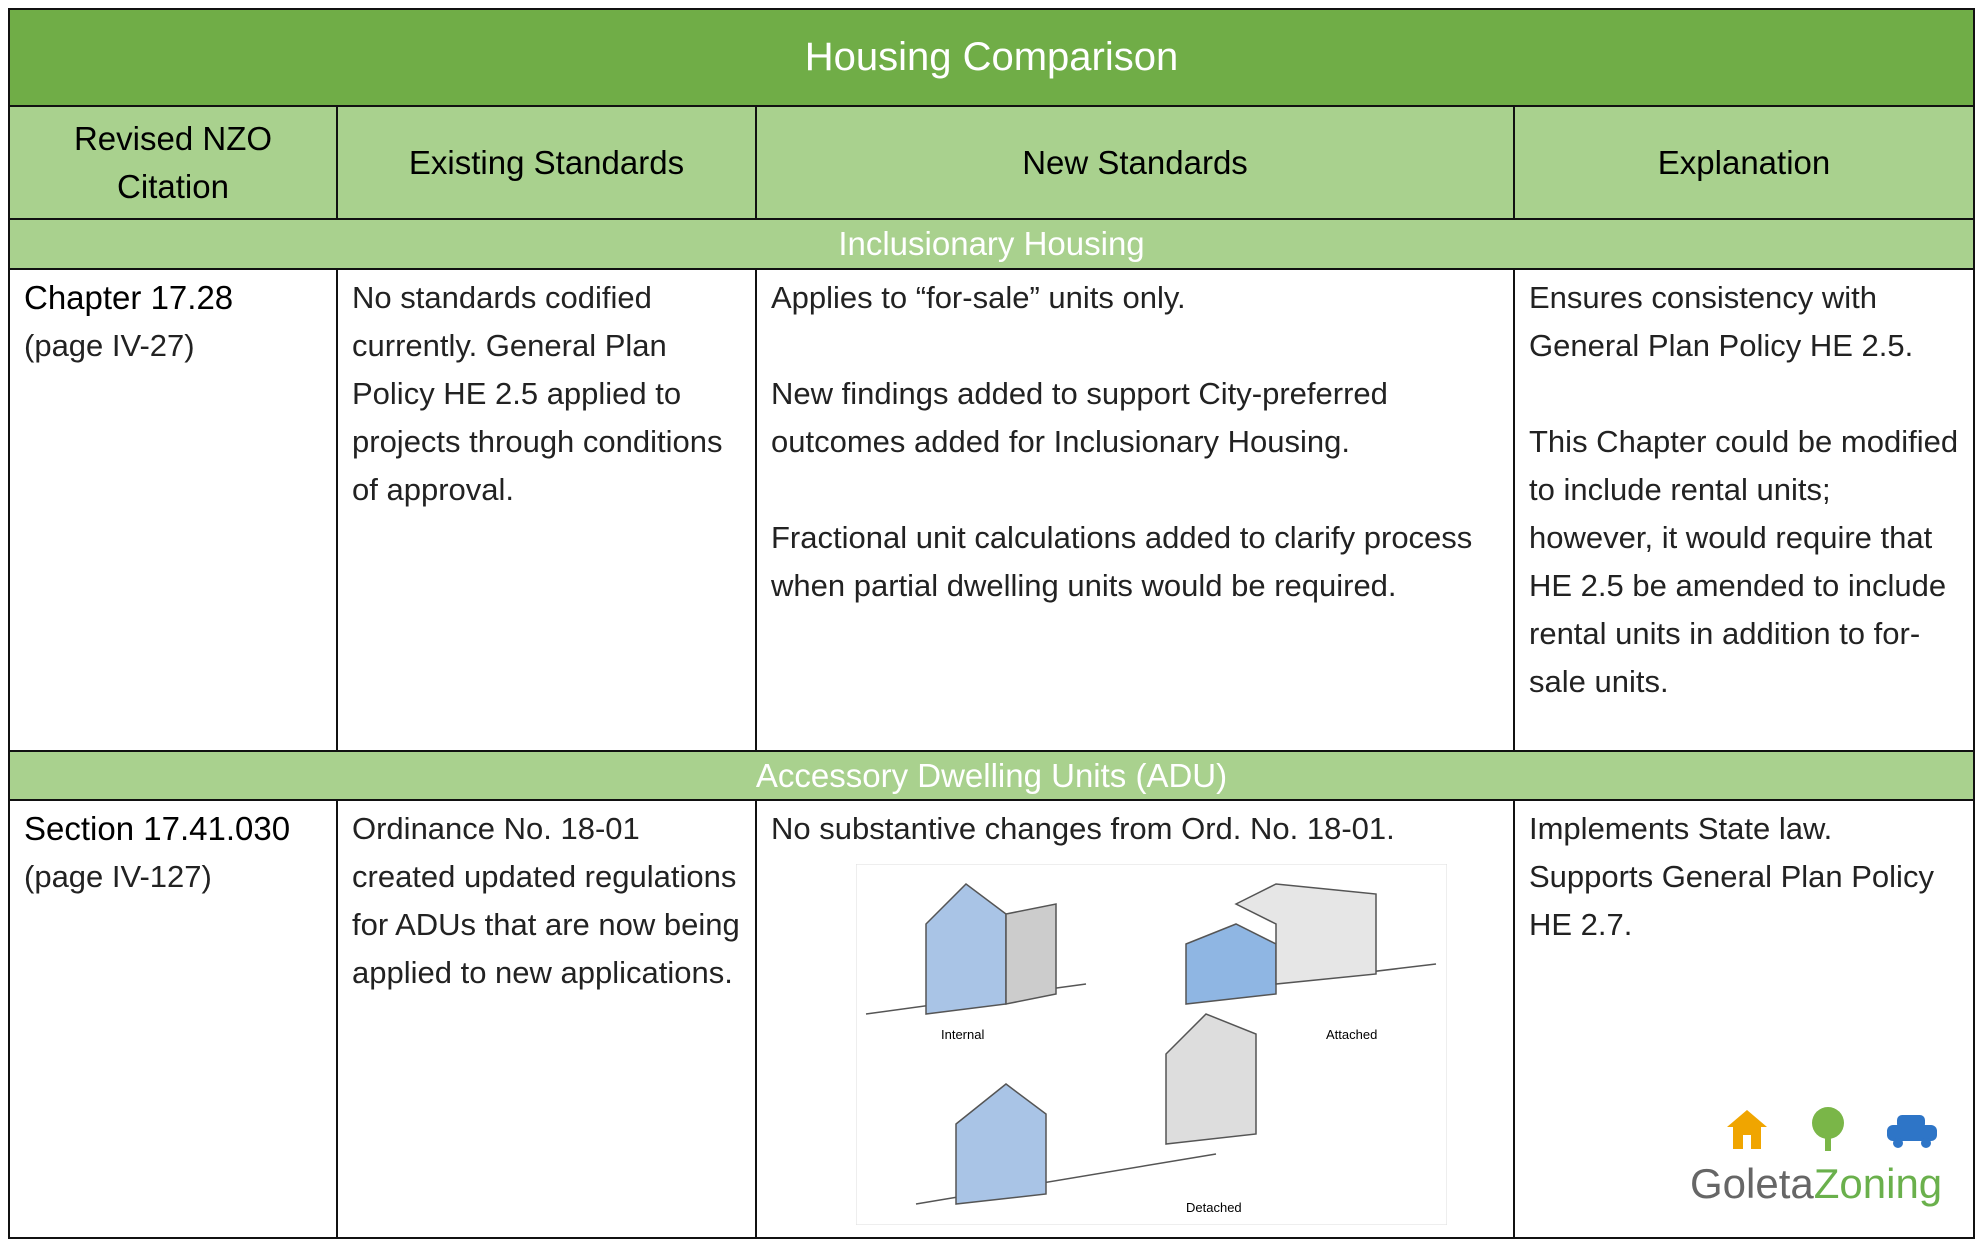  Describe the element at coordinates (157, 828) in the screenshot. I see `citation: Section 17.41.030` at that location.